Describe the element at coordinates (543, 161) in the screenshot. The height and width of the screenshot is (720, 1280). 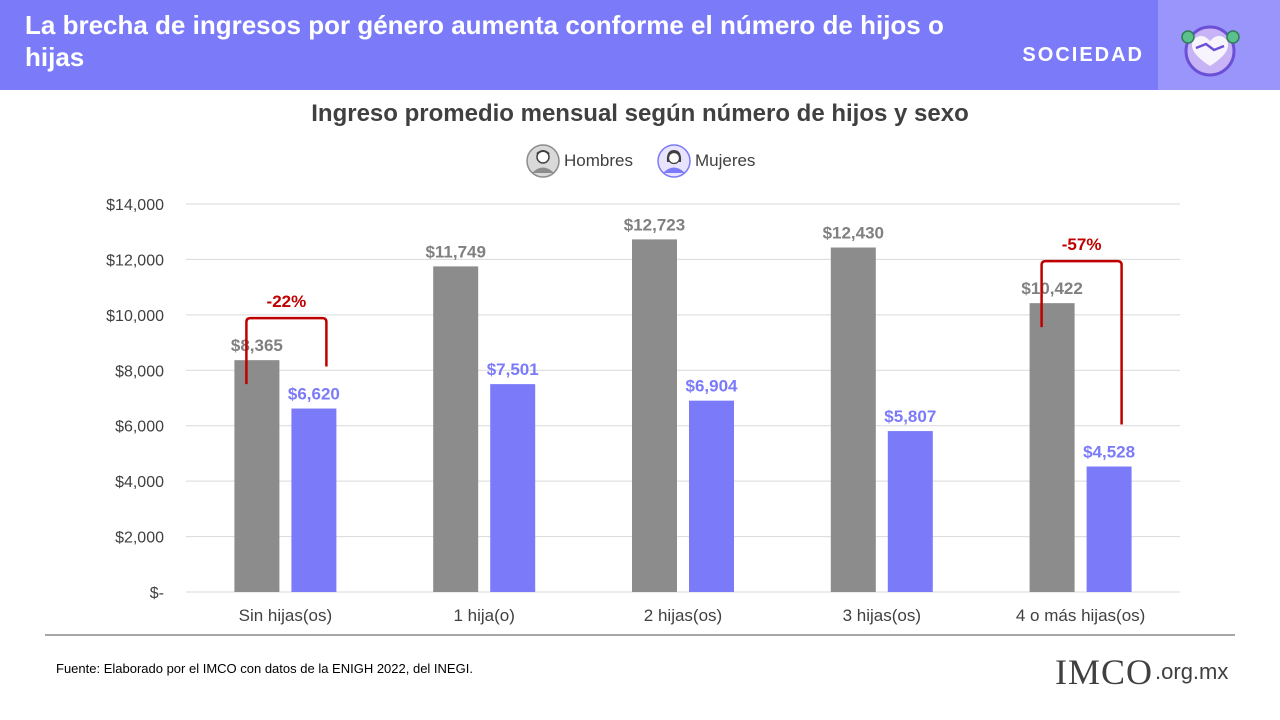
I see `man-avatar-icon` at that location.